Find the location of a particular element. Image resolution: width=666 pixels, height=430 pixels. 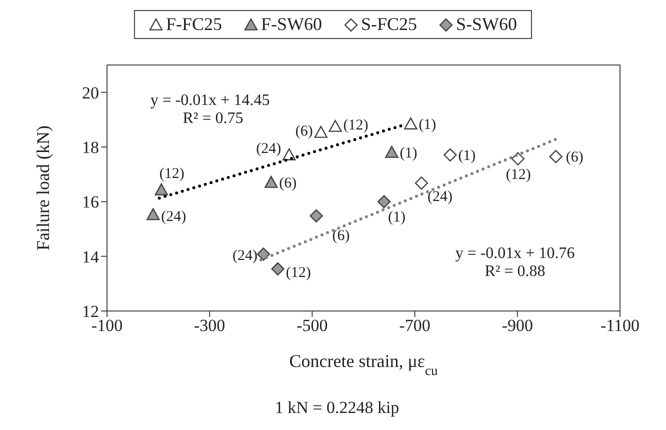

y-tick-label: 18 is located at coordinates (90, 148).